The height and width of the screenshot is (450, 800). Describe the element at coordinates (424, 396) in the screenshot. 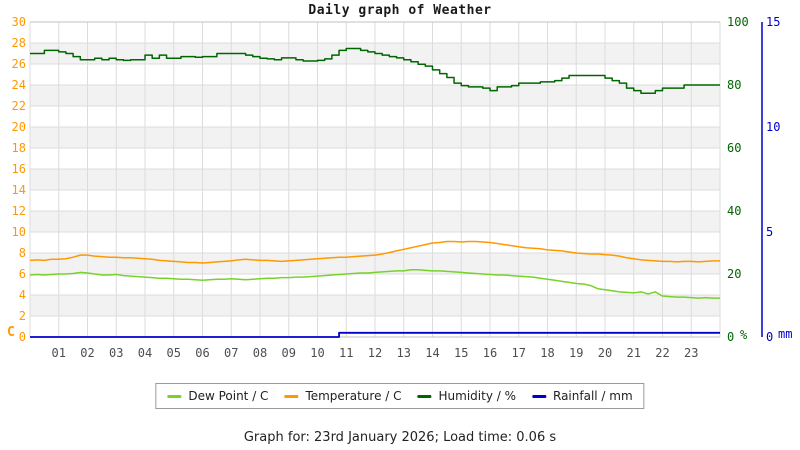

I see `humidity-line-swatch` at that location.